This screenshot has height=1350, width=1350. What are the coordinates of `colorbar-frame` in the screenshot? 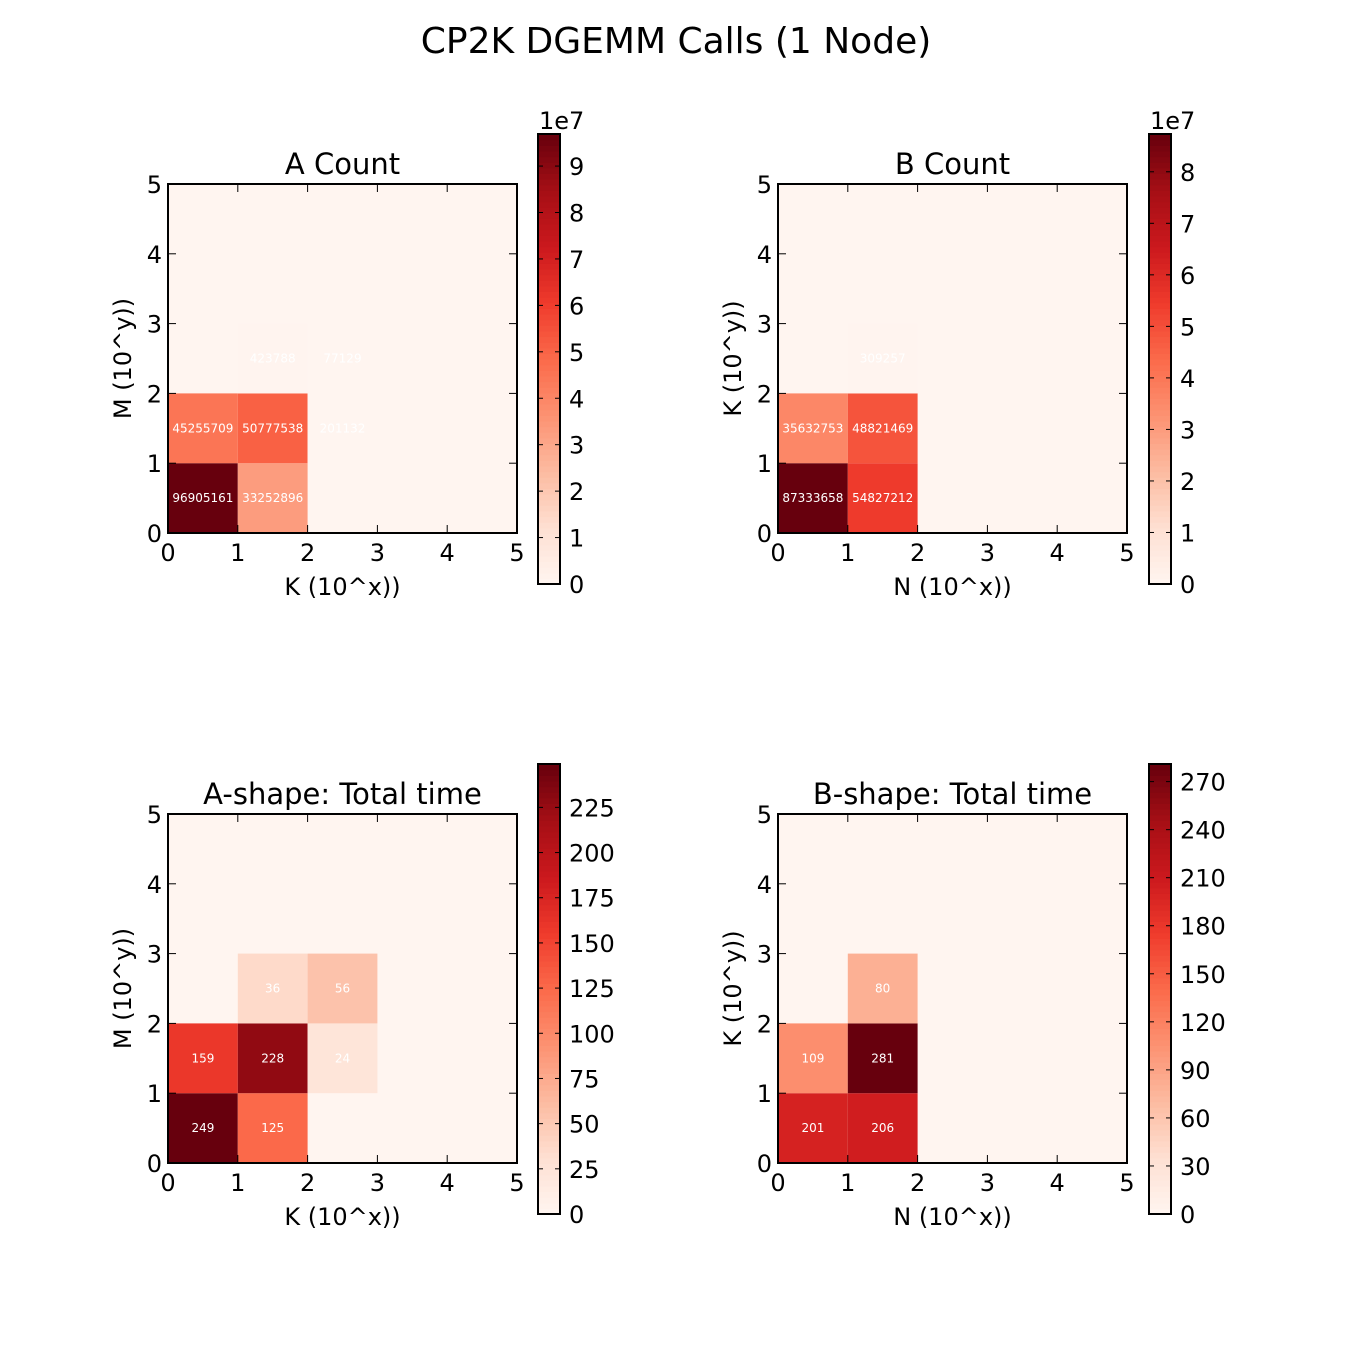 It's located at (549, 359).